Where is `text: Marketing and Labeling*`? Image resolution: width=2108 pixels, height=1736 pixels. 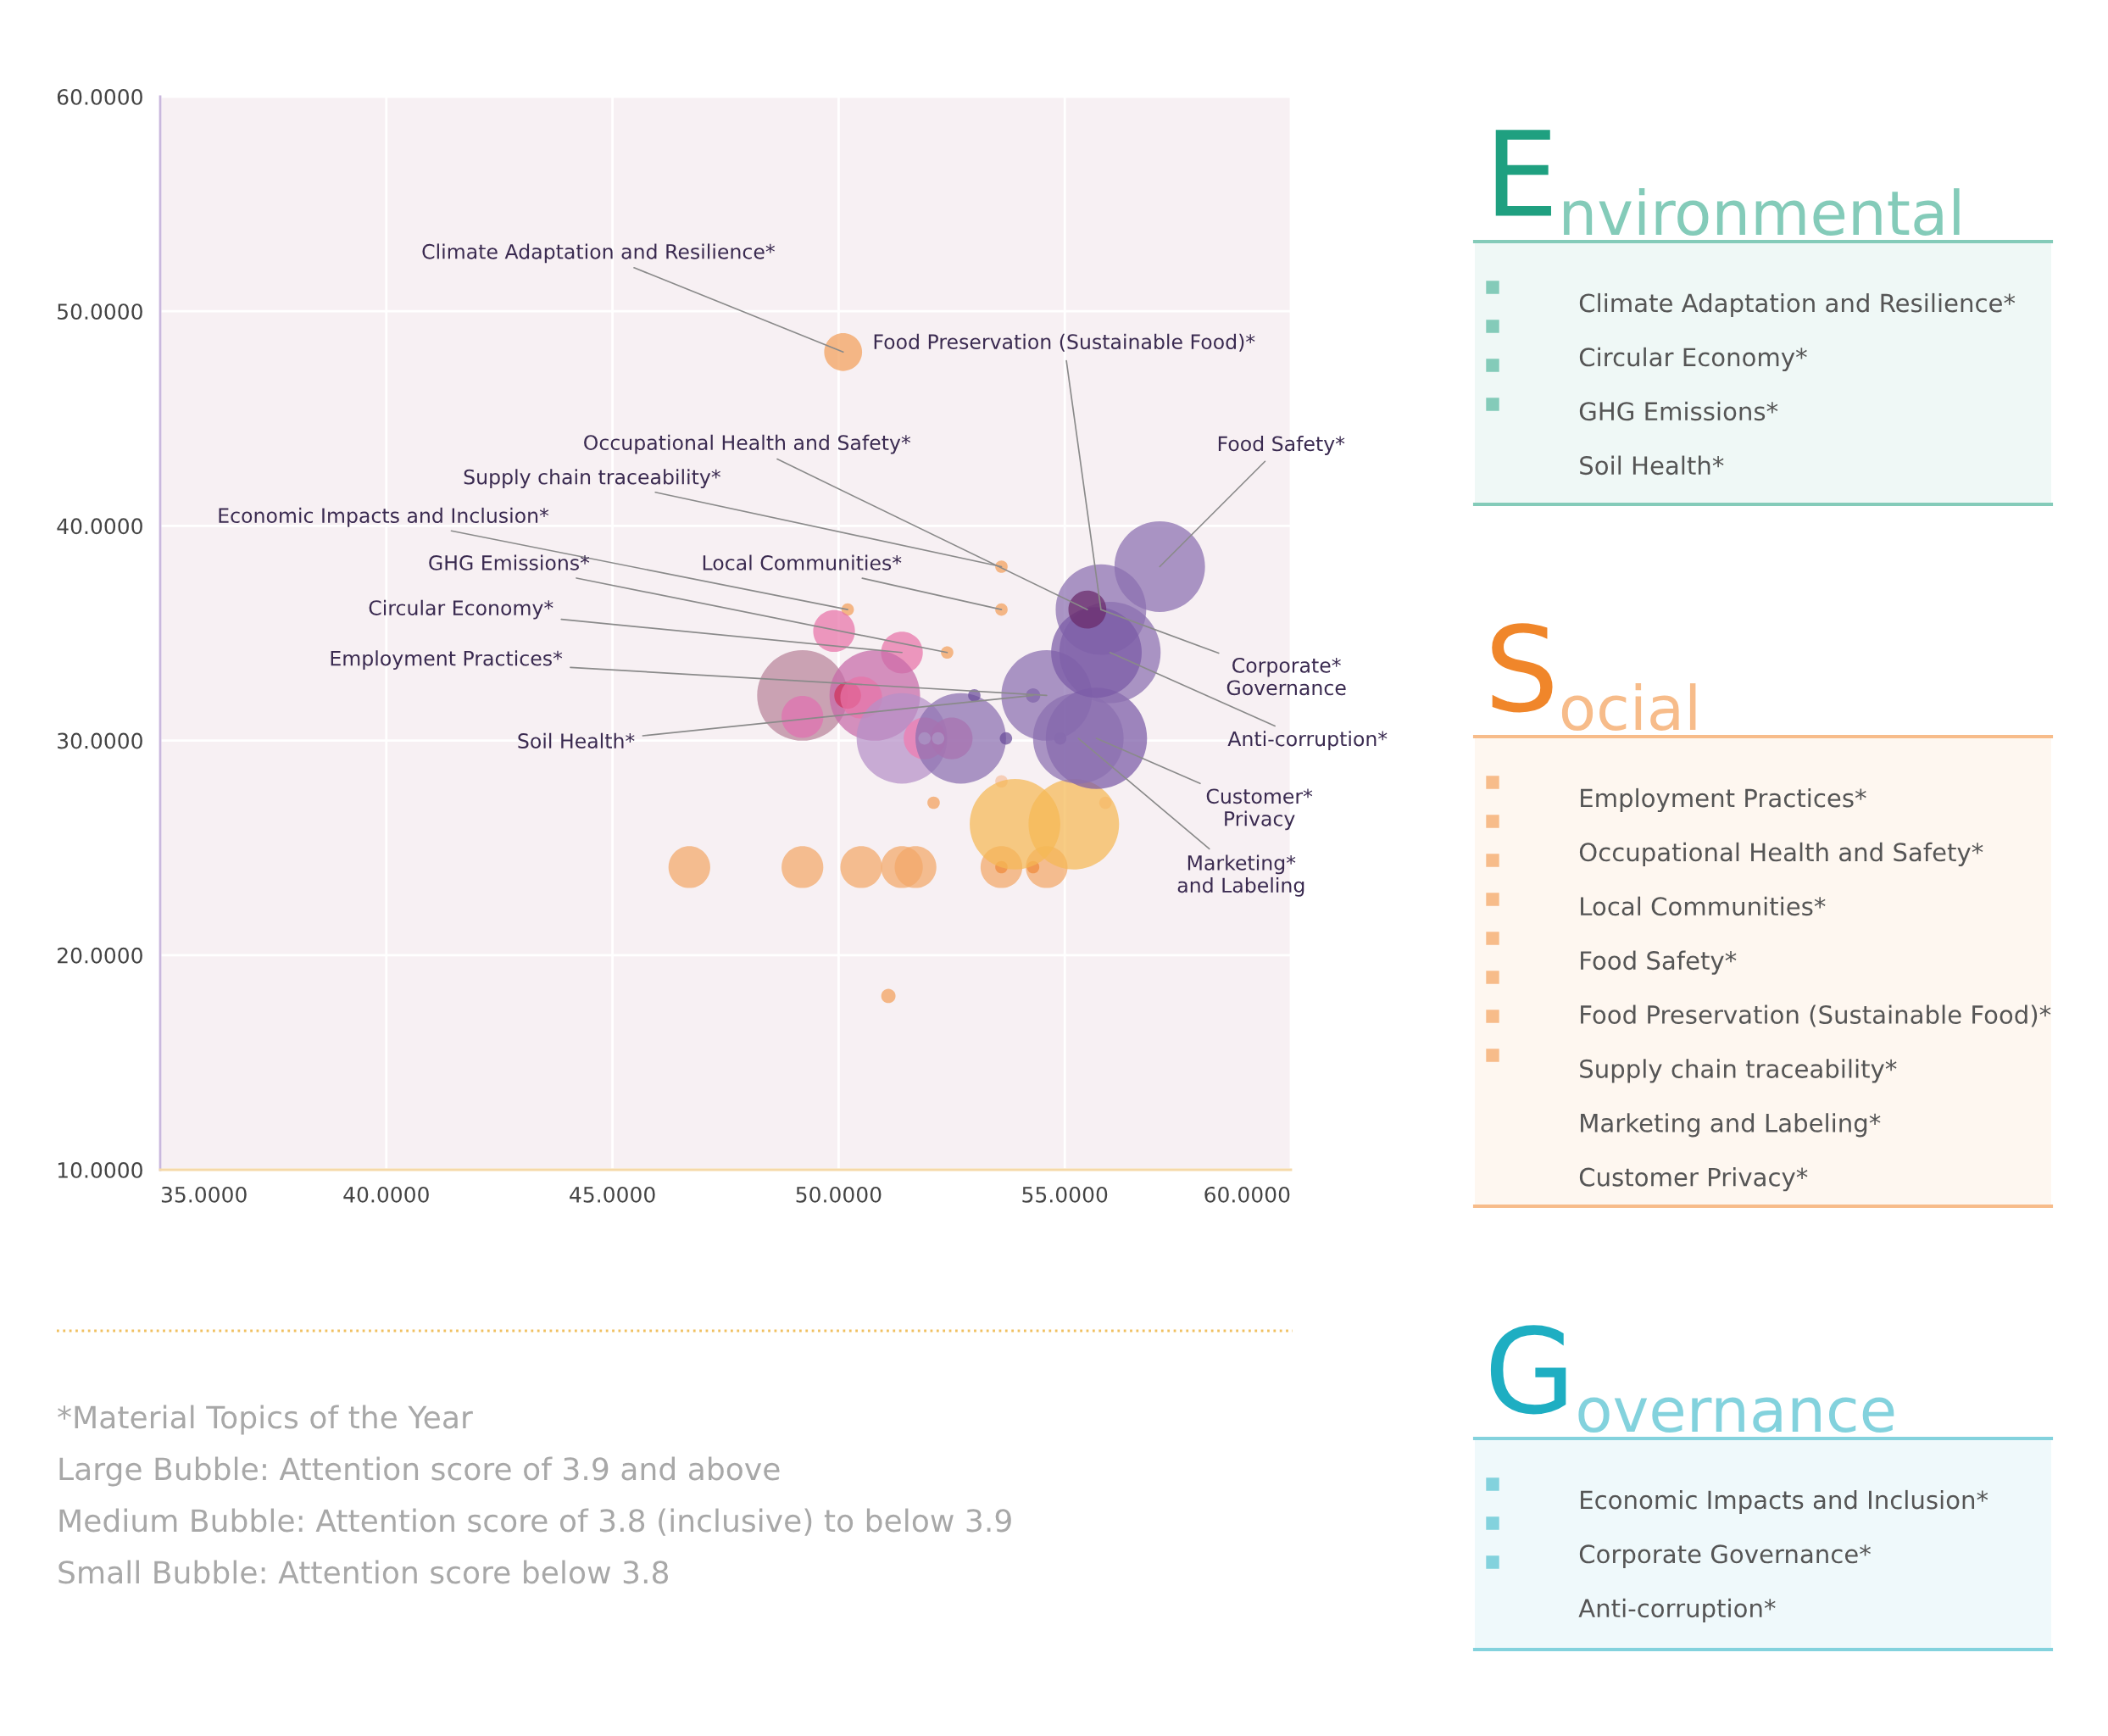
text: Marketing and Labeling* is located at coordinates (1731, 1125).